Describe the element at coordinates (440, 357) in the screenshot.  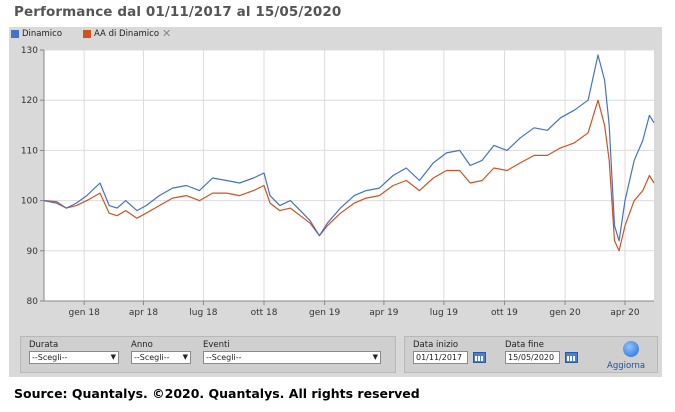
I see `data-inizio-input: 01/11/2017` at that location.